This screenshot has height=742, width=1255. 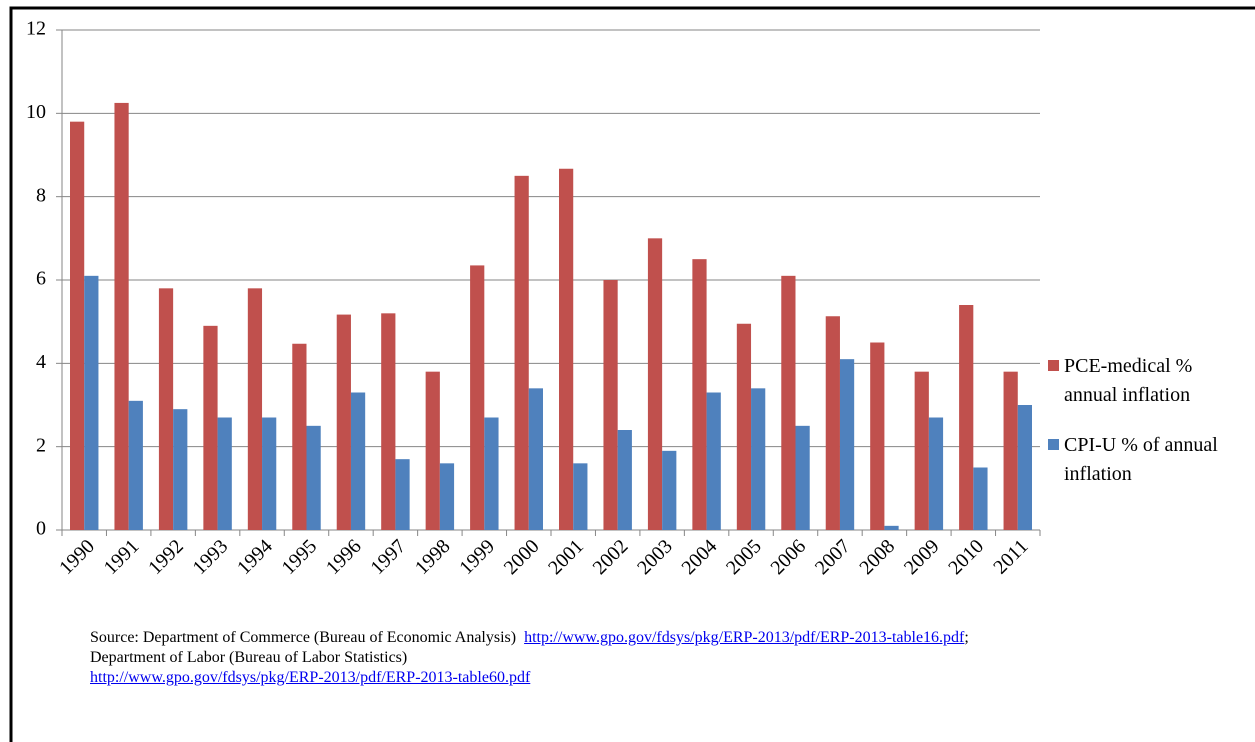 I want to click on x-tick-label: 1992, so click(x=166, y=557).